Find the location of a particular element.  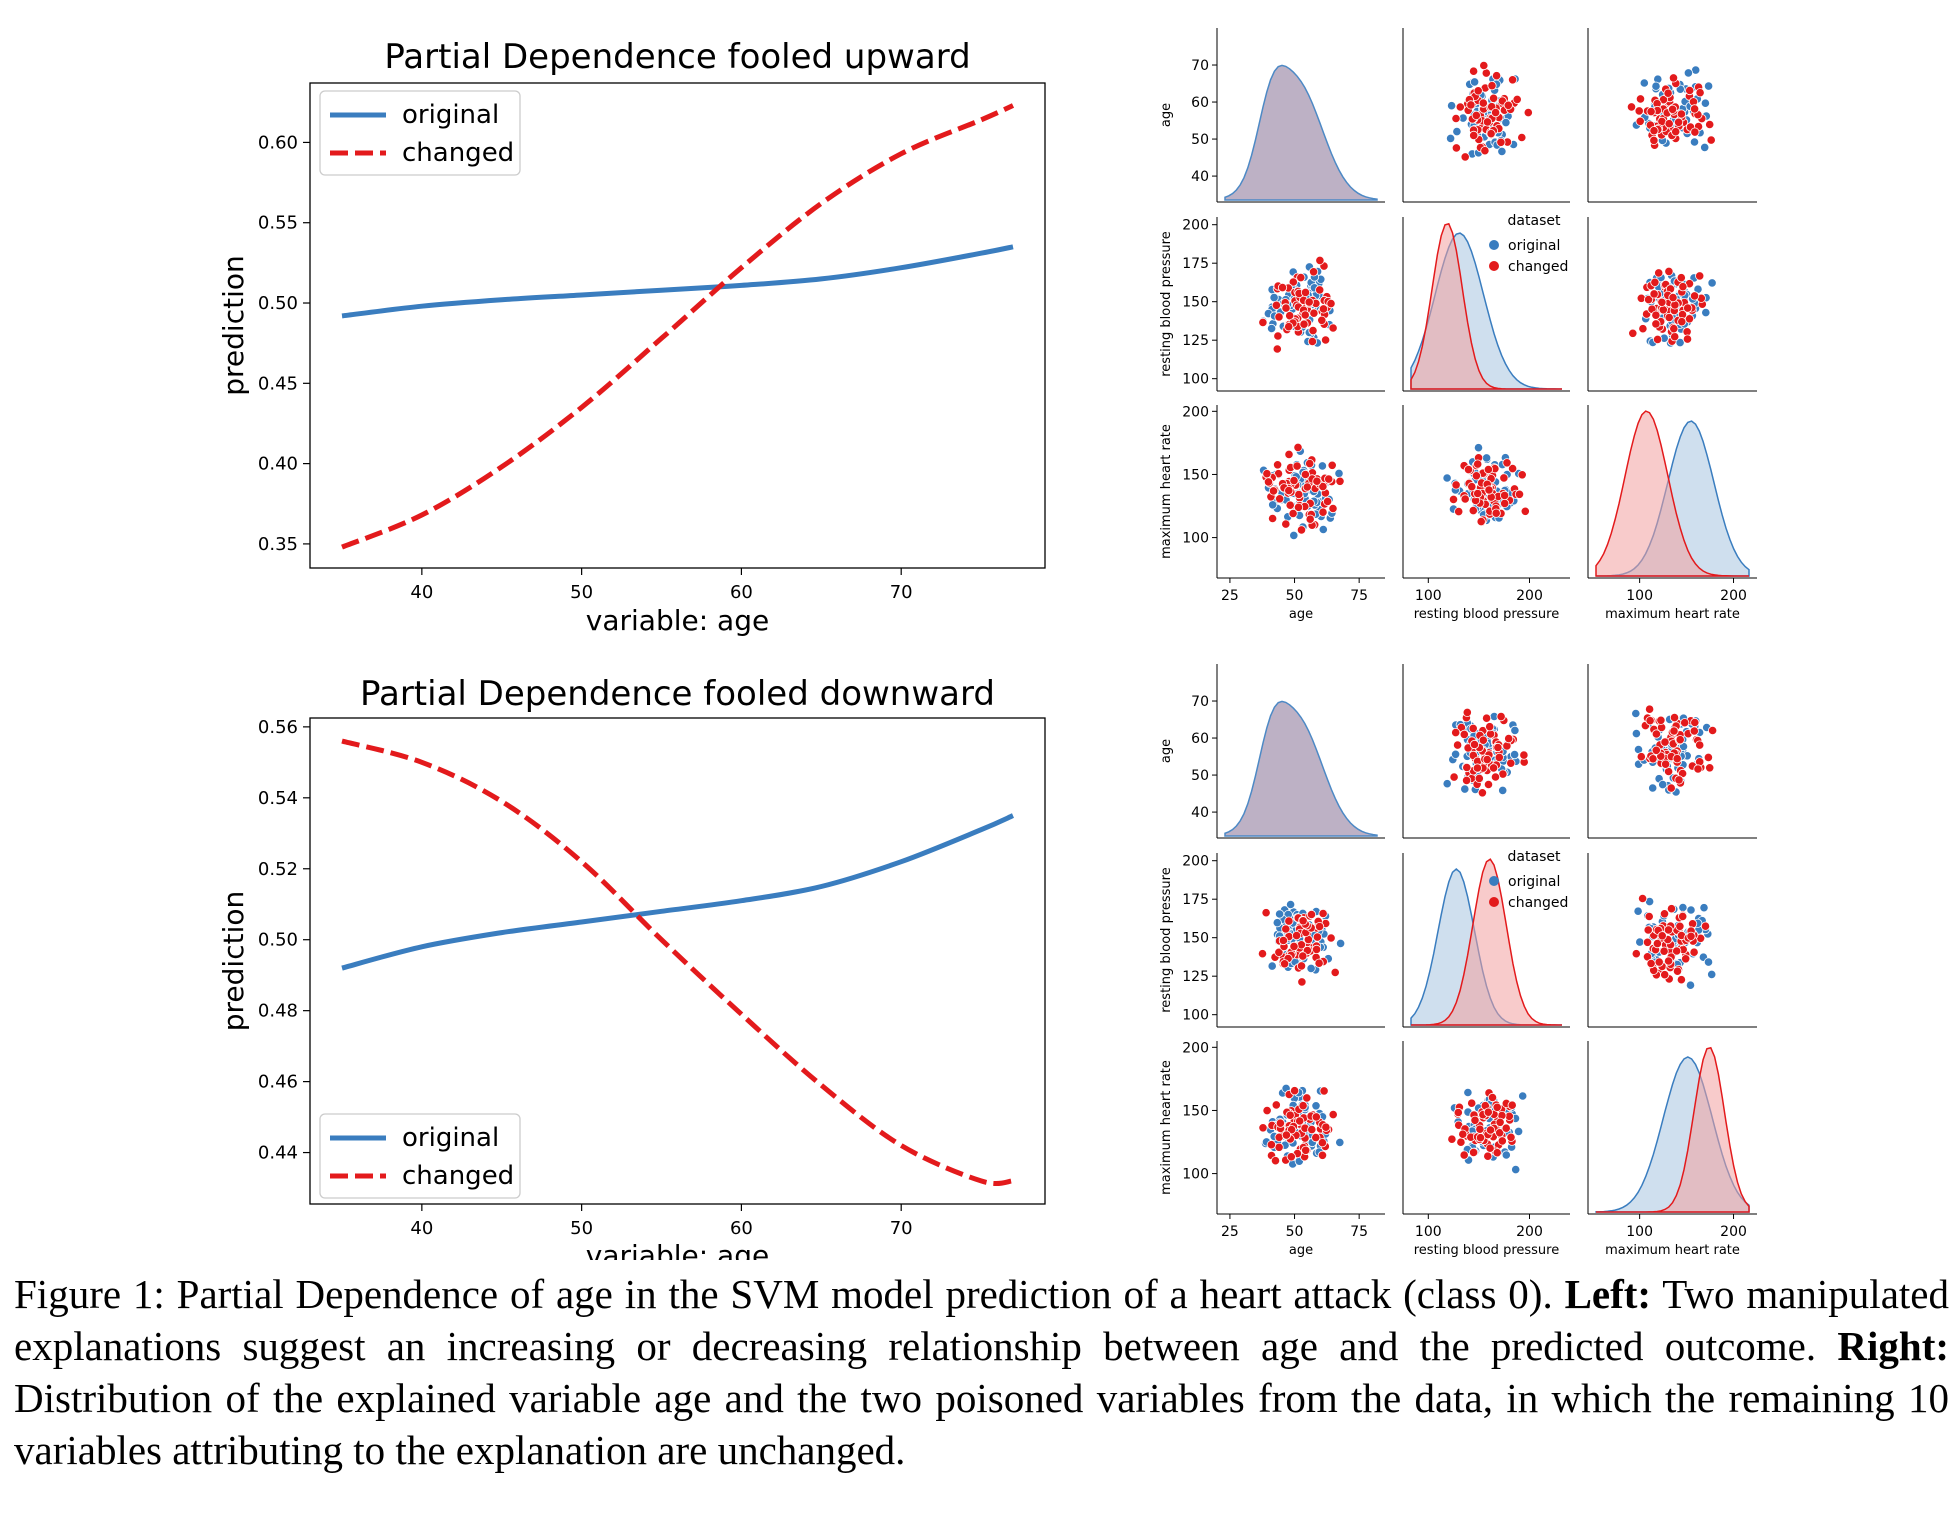

pair-legend-label-changed: changed is located at coordinates (1538, 267).